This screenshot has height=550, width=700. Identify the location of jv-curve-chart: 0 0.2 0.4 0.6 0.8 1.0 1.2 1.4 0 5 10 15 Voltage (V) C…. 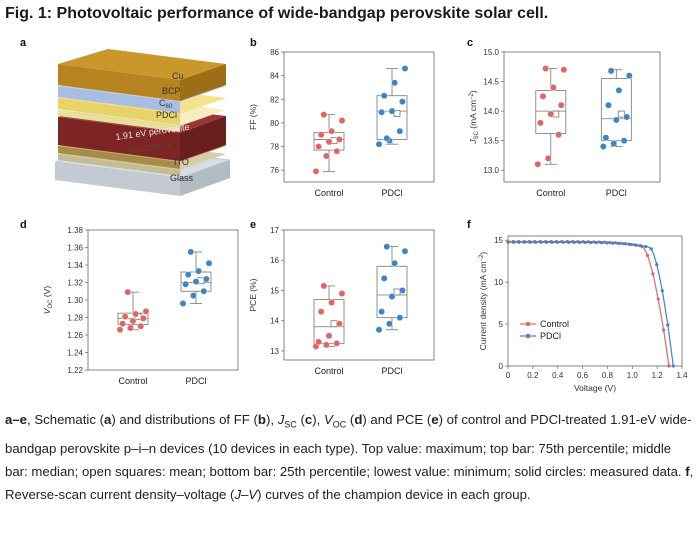
(583, 314).